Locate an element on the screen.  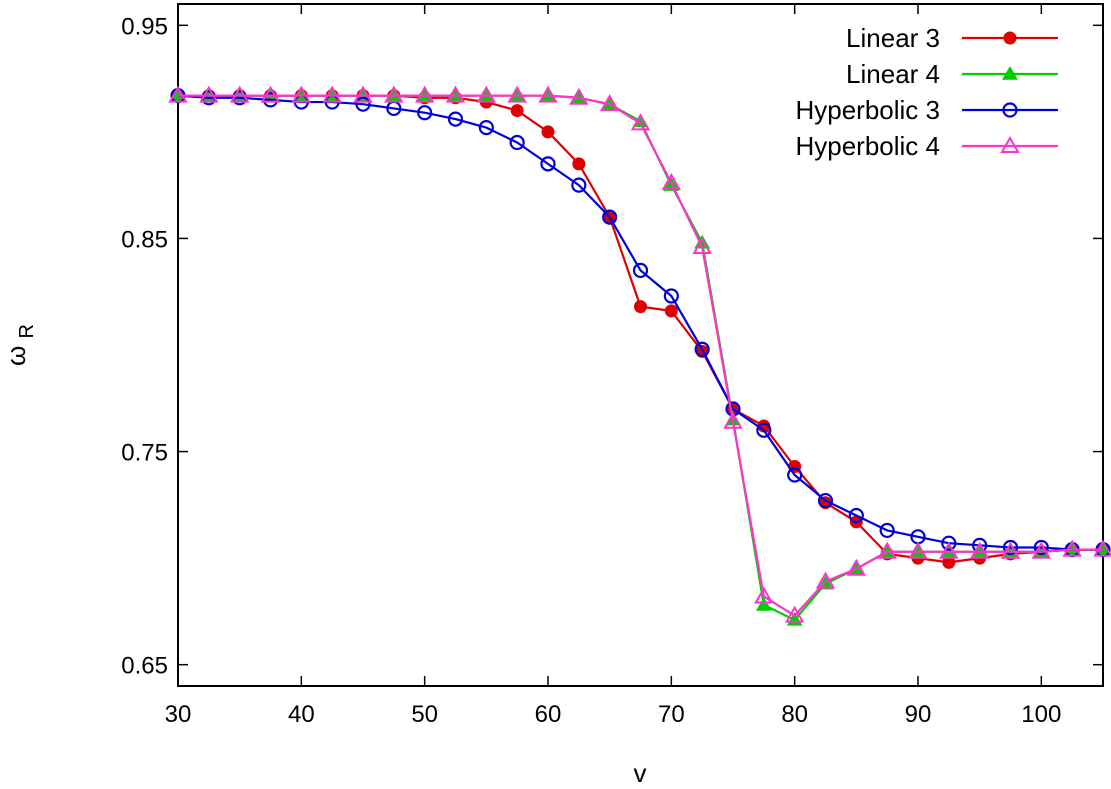
x-tick-label: 50 is located at coordinates (424, 714).